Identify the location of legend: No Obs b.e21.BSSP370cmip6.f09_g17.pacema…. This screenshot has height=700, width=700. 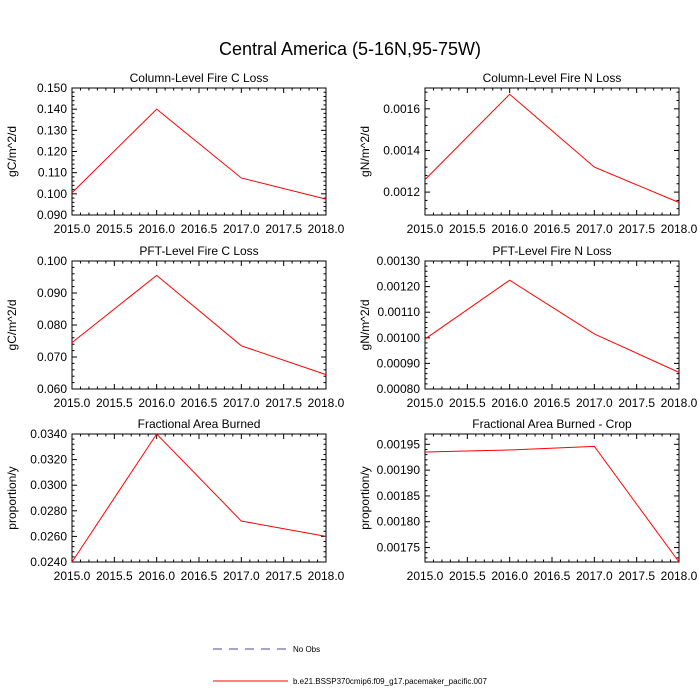
(350, 665).